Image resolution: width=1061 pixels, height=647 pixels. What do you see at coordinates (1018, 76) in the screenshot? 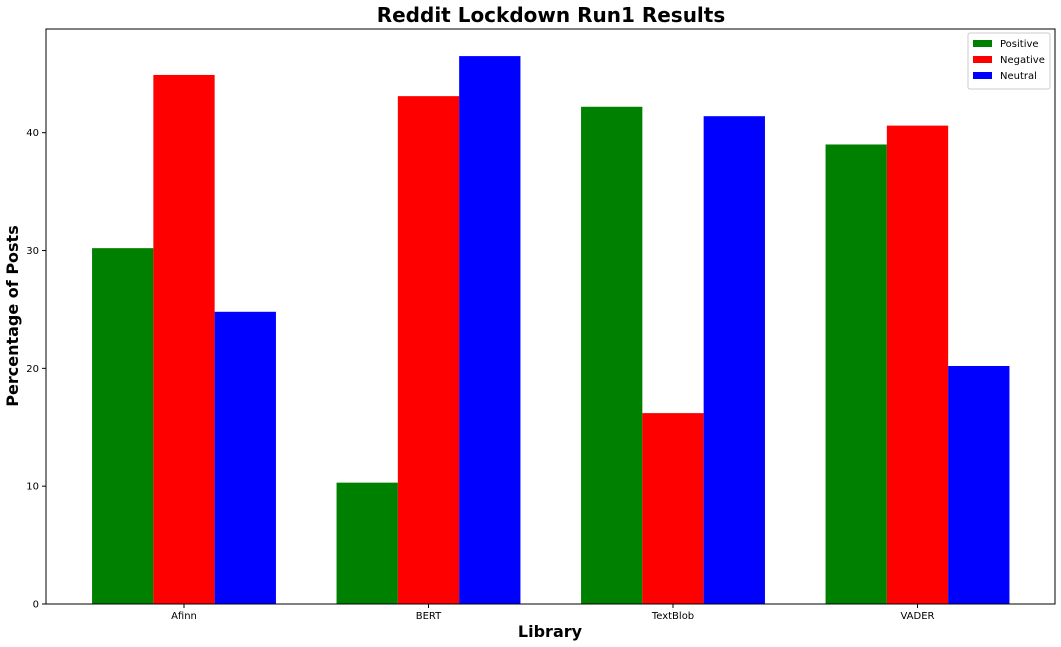
I see `legend-label-neutral: Neutral` at bounding box center [1018, 76].